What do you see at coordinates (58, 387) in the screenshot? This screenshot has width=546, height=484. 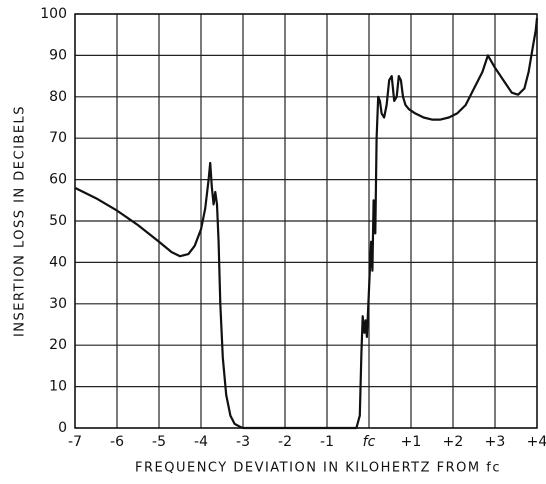 I see `y-tick-label: 10` at bounding box center [58, 387].